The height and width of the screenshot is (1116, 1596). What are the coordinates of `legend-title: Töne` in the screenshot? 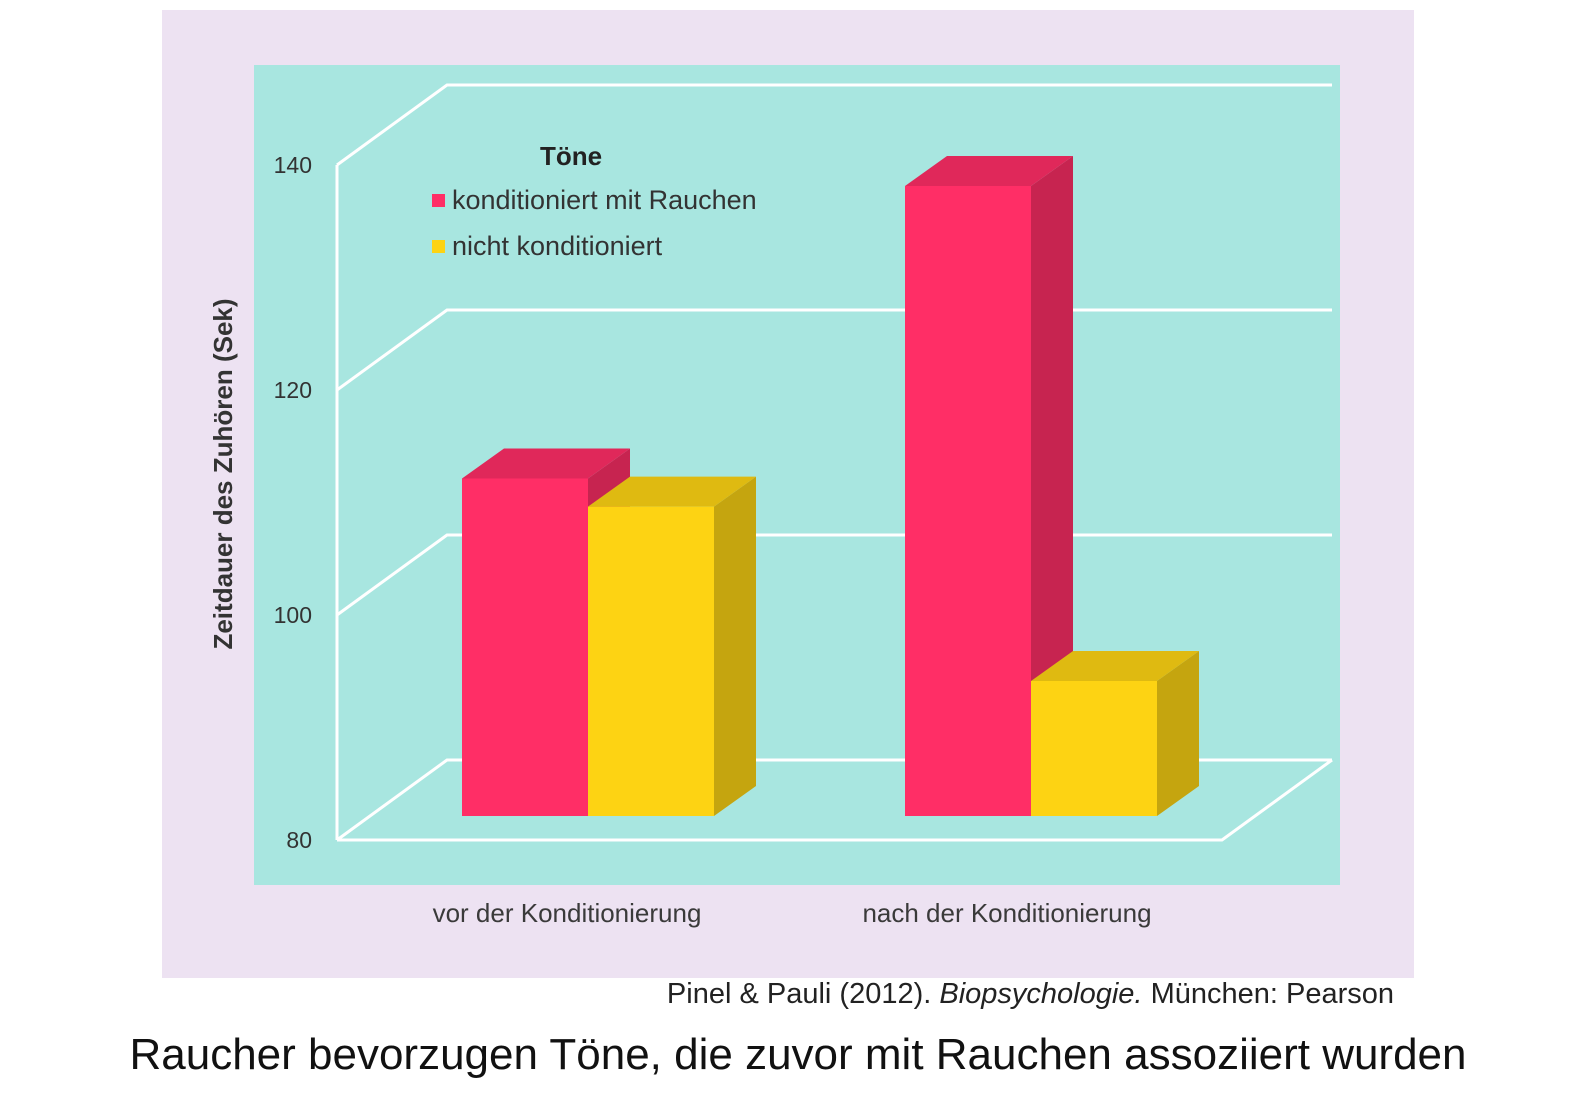 It's located at (571, 156).